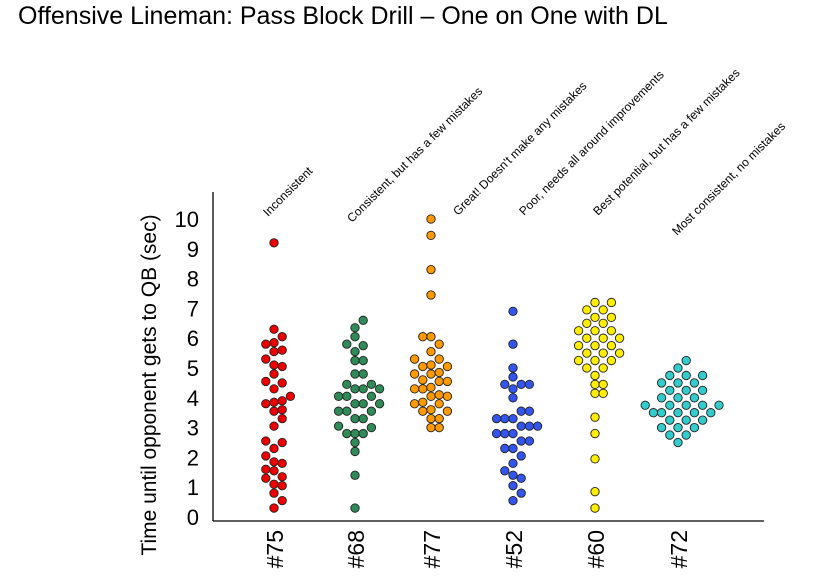 Image resolution: width=817 pixels, height=584 pixels. Describe the element at coordinates (288, 191) in the screenshot. I see `annotation-label: Inconsistent` at that location.